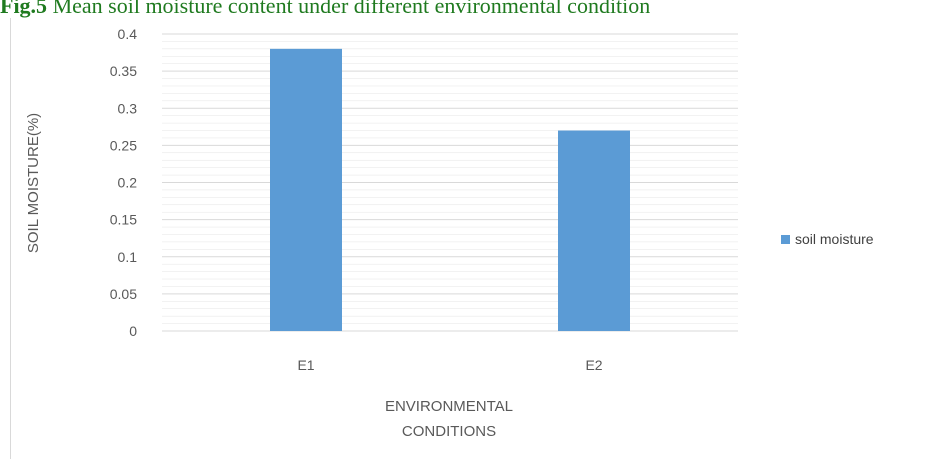 The image size is (935, 459). What do you see at coordinates (123, 71) in the screenshot?
I see `y-tick-label: 0.35` at bounding box center [123, 71].